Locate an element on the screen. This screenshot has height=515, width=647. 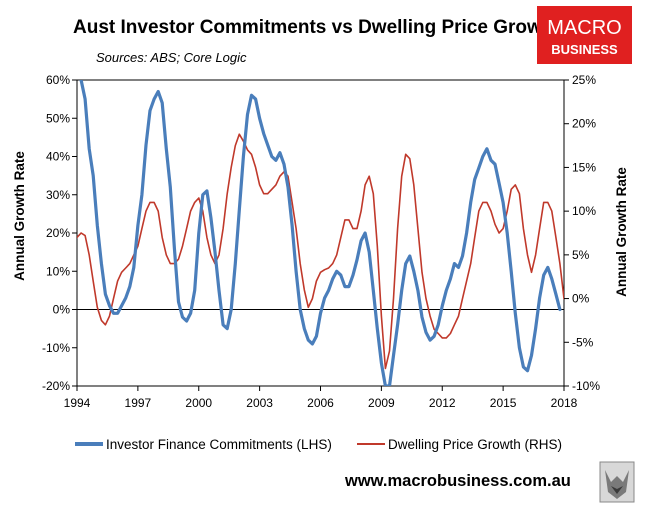
y-right-tick-label: 15% is located at coordinates (584, 167).